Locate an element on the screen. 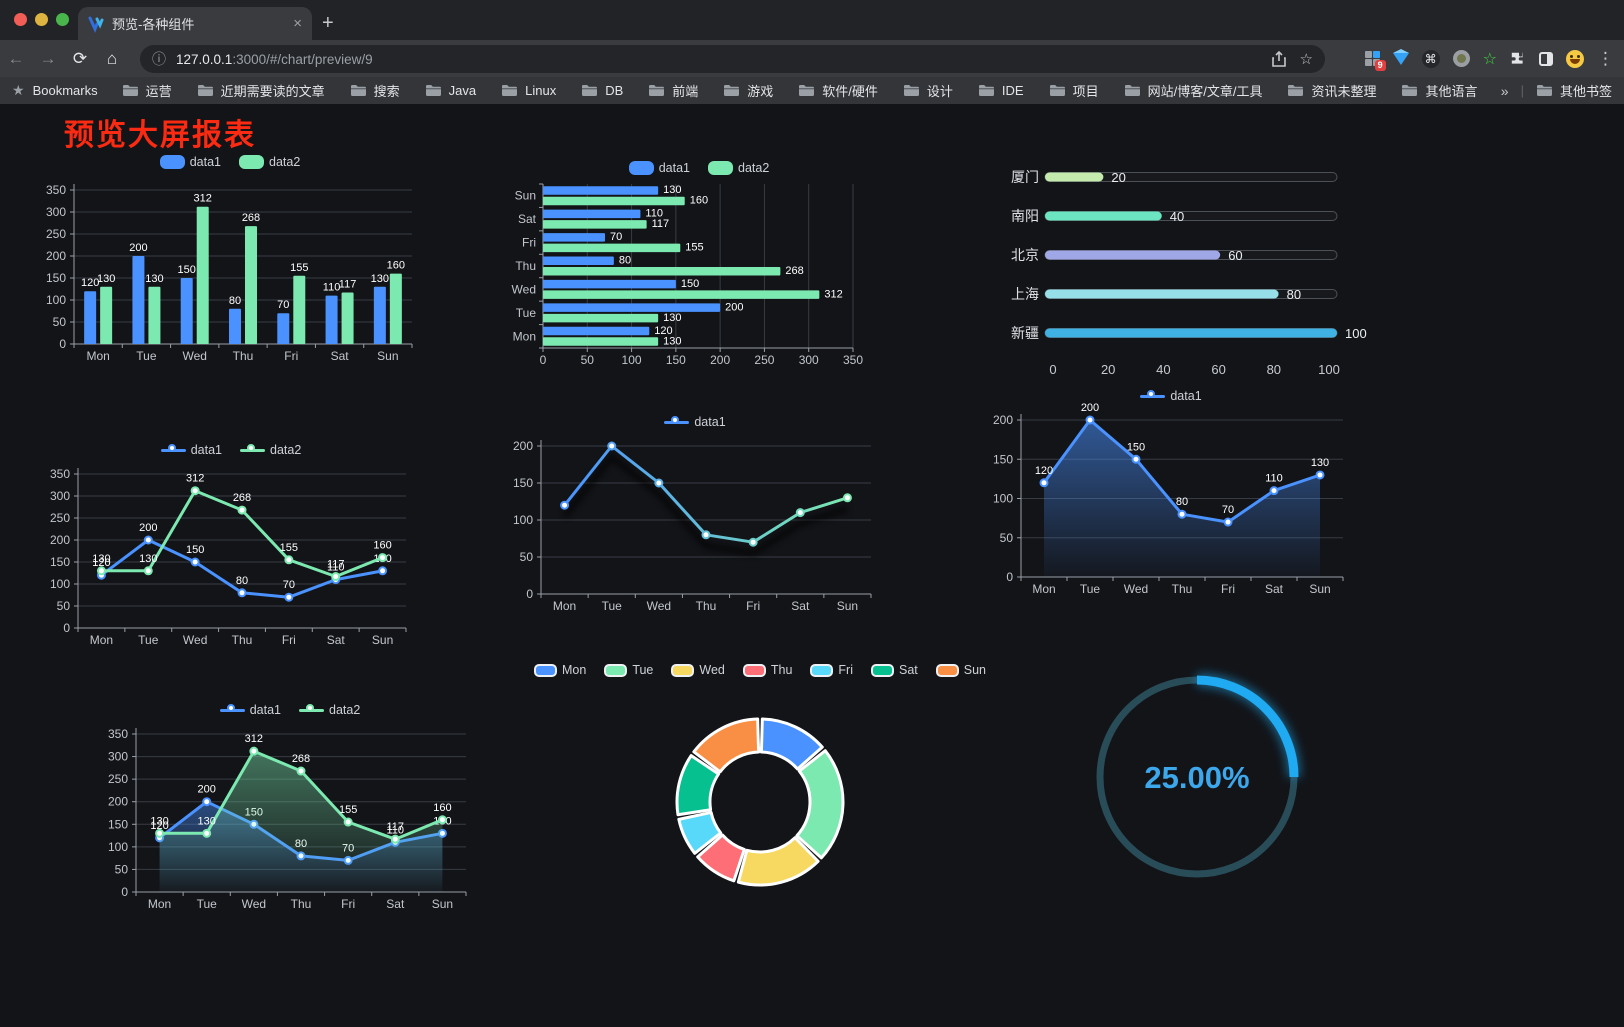 The width and height of the screenshot is (1624, 1027). new-tab-button: + is located at coordinates (328, 23).